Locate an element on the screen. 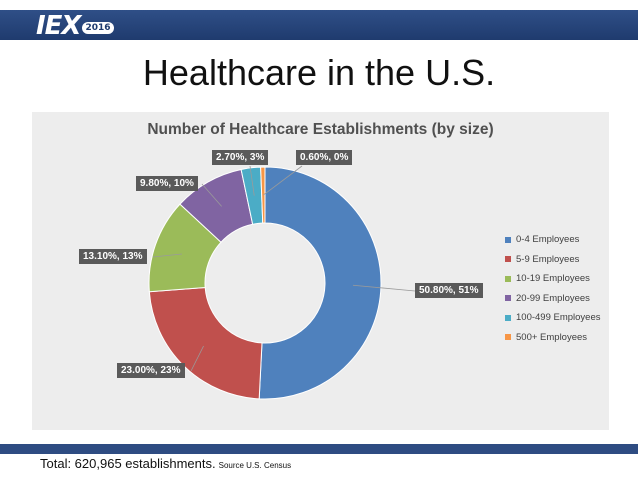  leader-line-500-employees is located at coordinates (283, 180).